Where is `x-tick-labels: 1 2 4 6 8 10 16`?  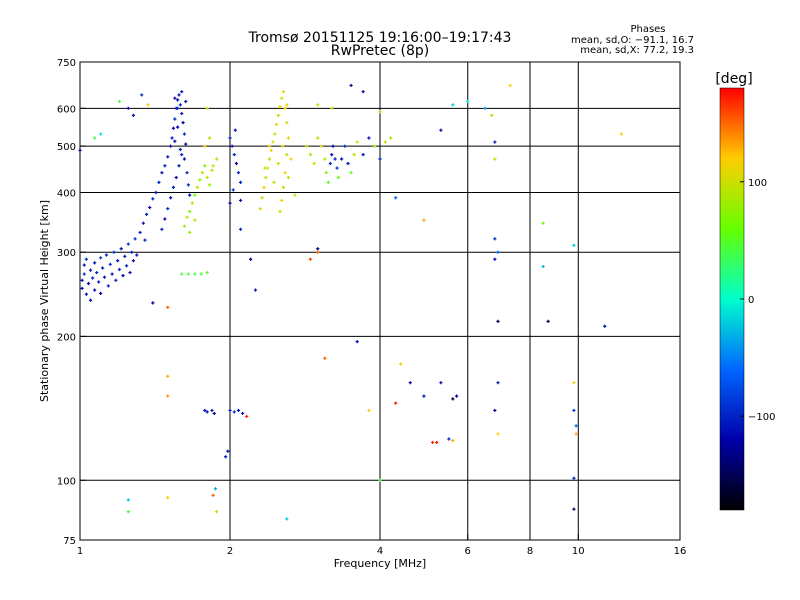
x-tick-labels: 1 2 4 6 8 10 16 is located at coordinates (381, 545).